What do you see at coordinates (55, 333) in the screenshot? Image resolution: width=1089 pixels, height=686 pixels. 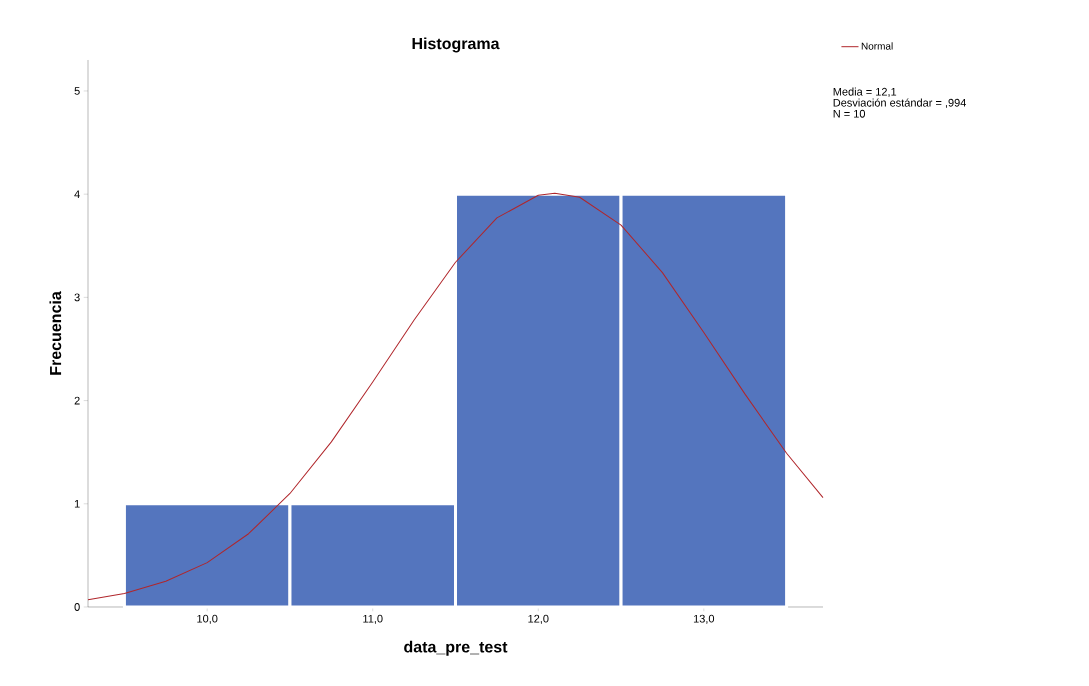 I see `y-axis-title: Frecuencia` at bounding box center [55, 333].